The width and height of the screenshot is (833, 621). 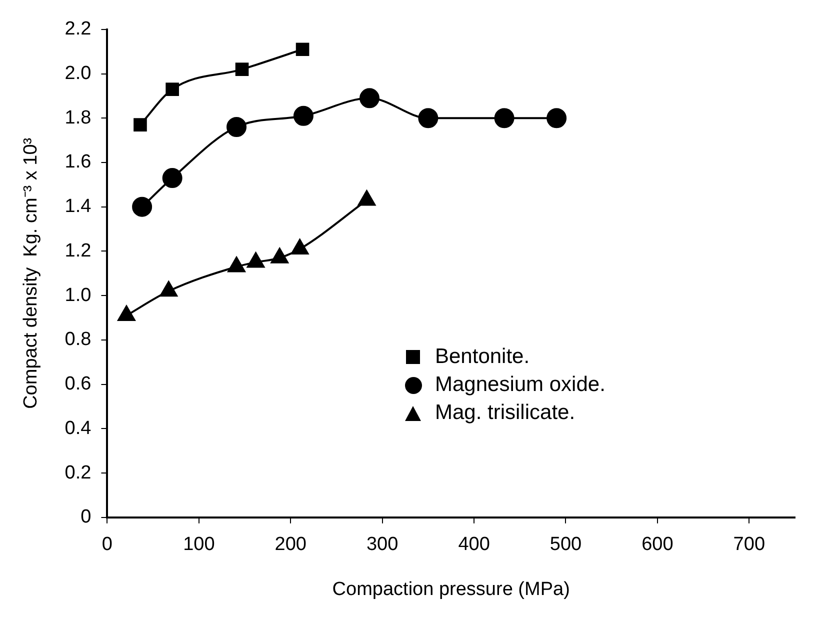 I want to click on x-tick-label: 200, so click(x=290, y=545).